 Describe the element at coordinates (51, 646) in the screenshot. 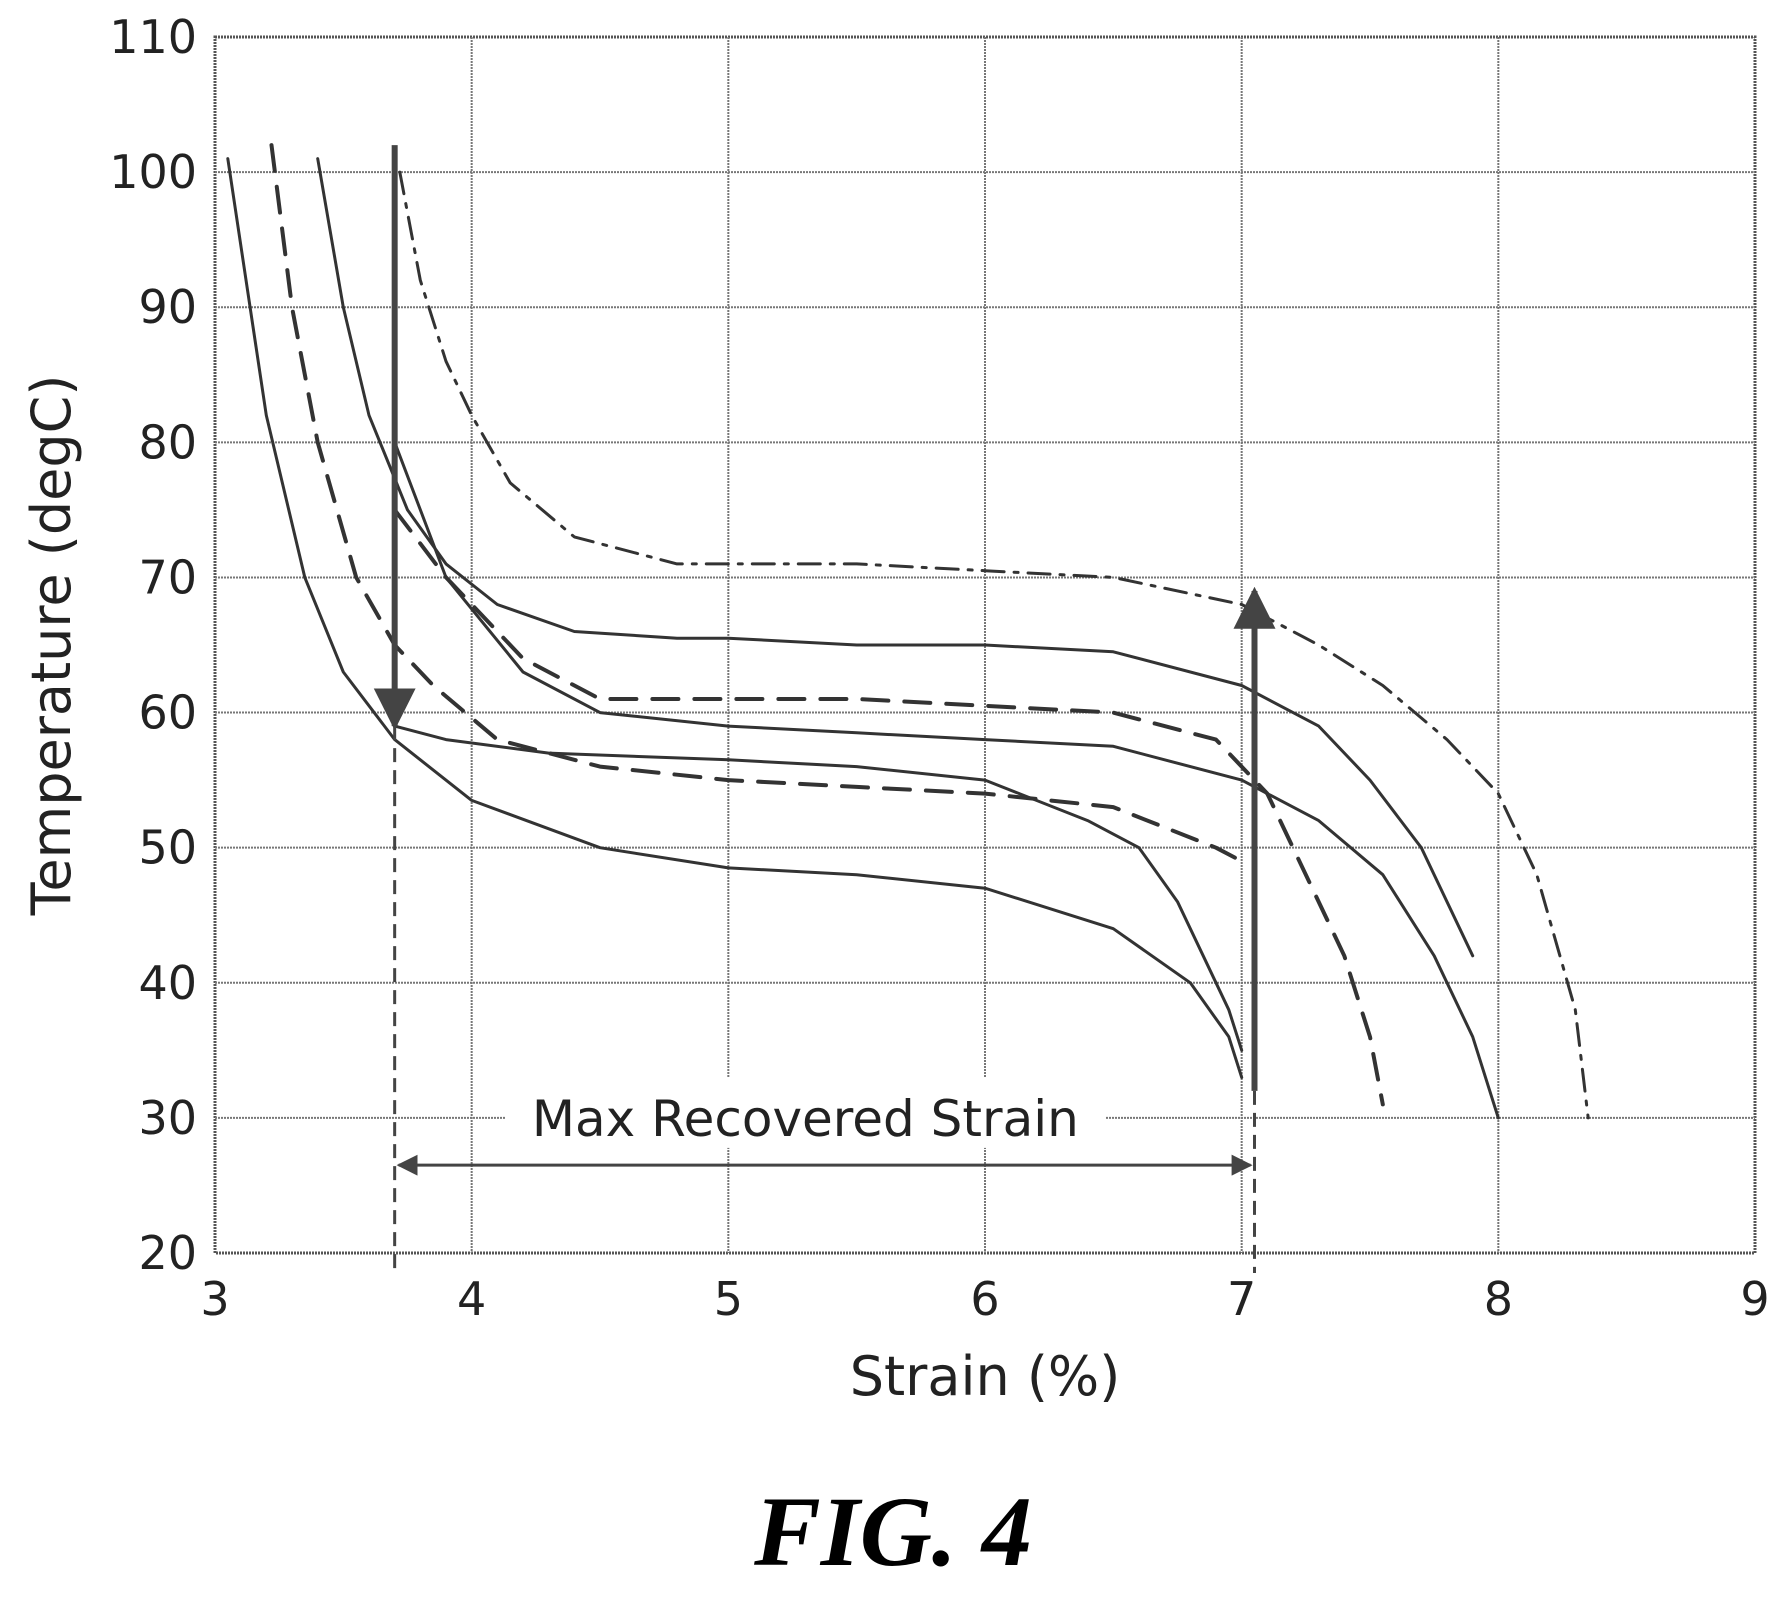

I see `y-axis-label: Temperature (degC)` at that location.